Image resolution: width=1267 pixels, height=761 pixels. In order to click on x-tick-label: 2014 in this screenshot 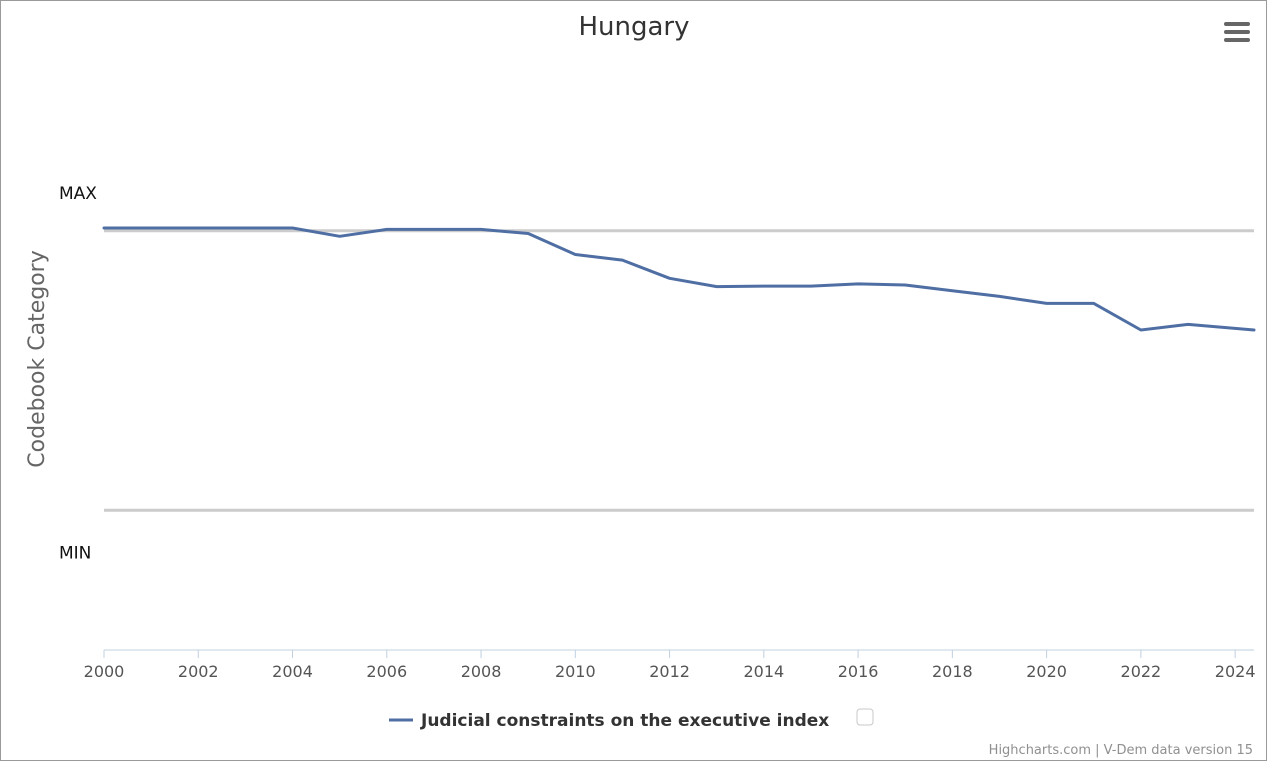, I will do `click(763, 671)`.